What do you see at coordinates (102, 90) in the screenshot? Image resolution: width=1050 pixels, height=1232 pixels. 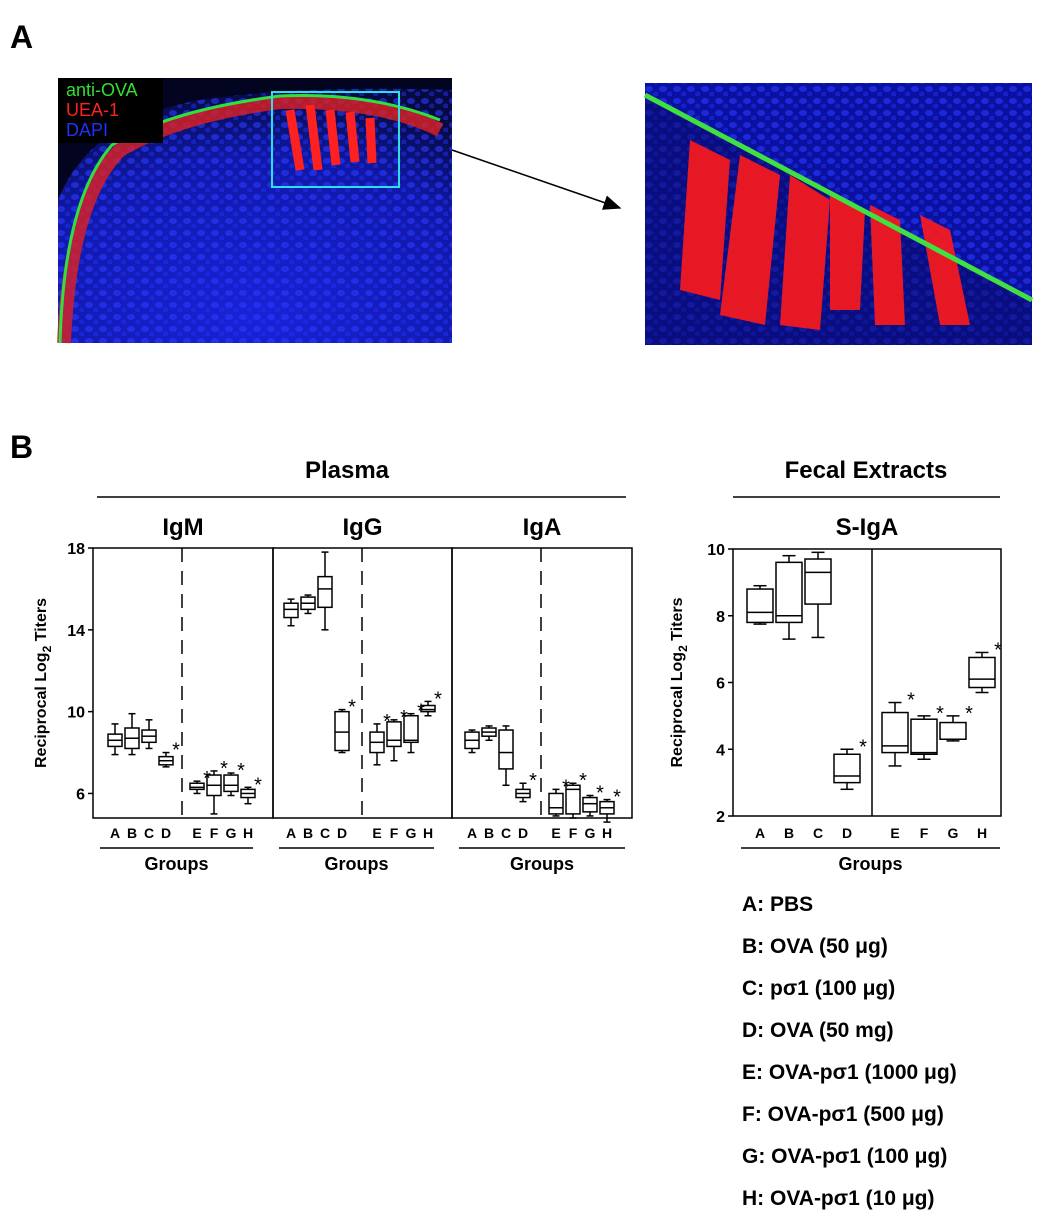 I see `legend-item: anti-OVA` at bounding box center [102, 90].